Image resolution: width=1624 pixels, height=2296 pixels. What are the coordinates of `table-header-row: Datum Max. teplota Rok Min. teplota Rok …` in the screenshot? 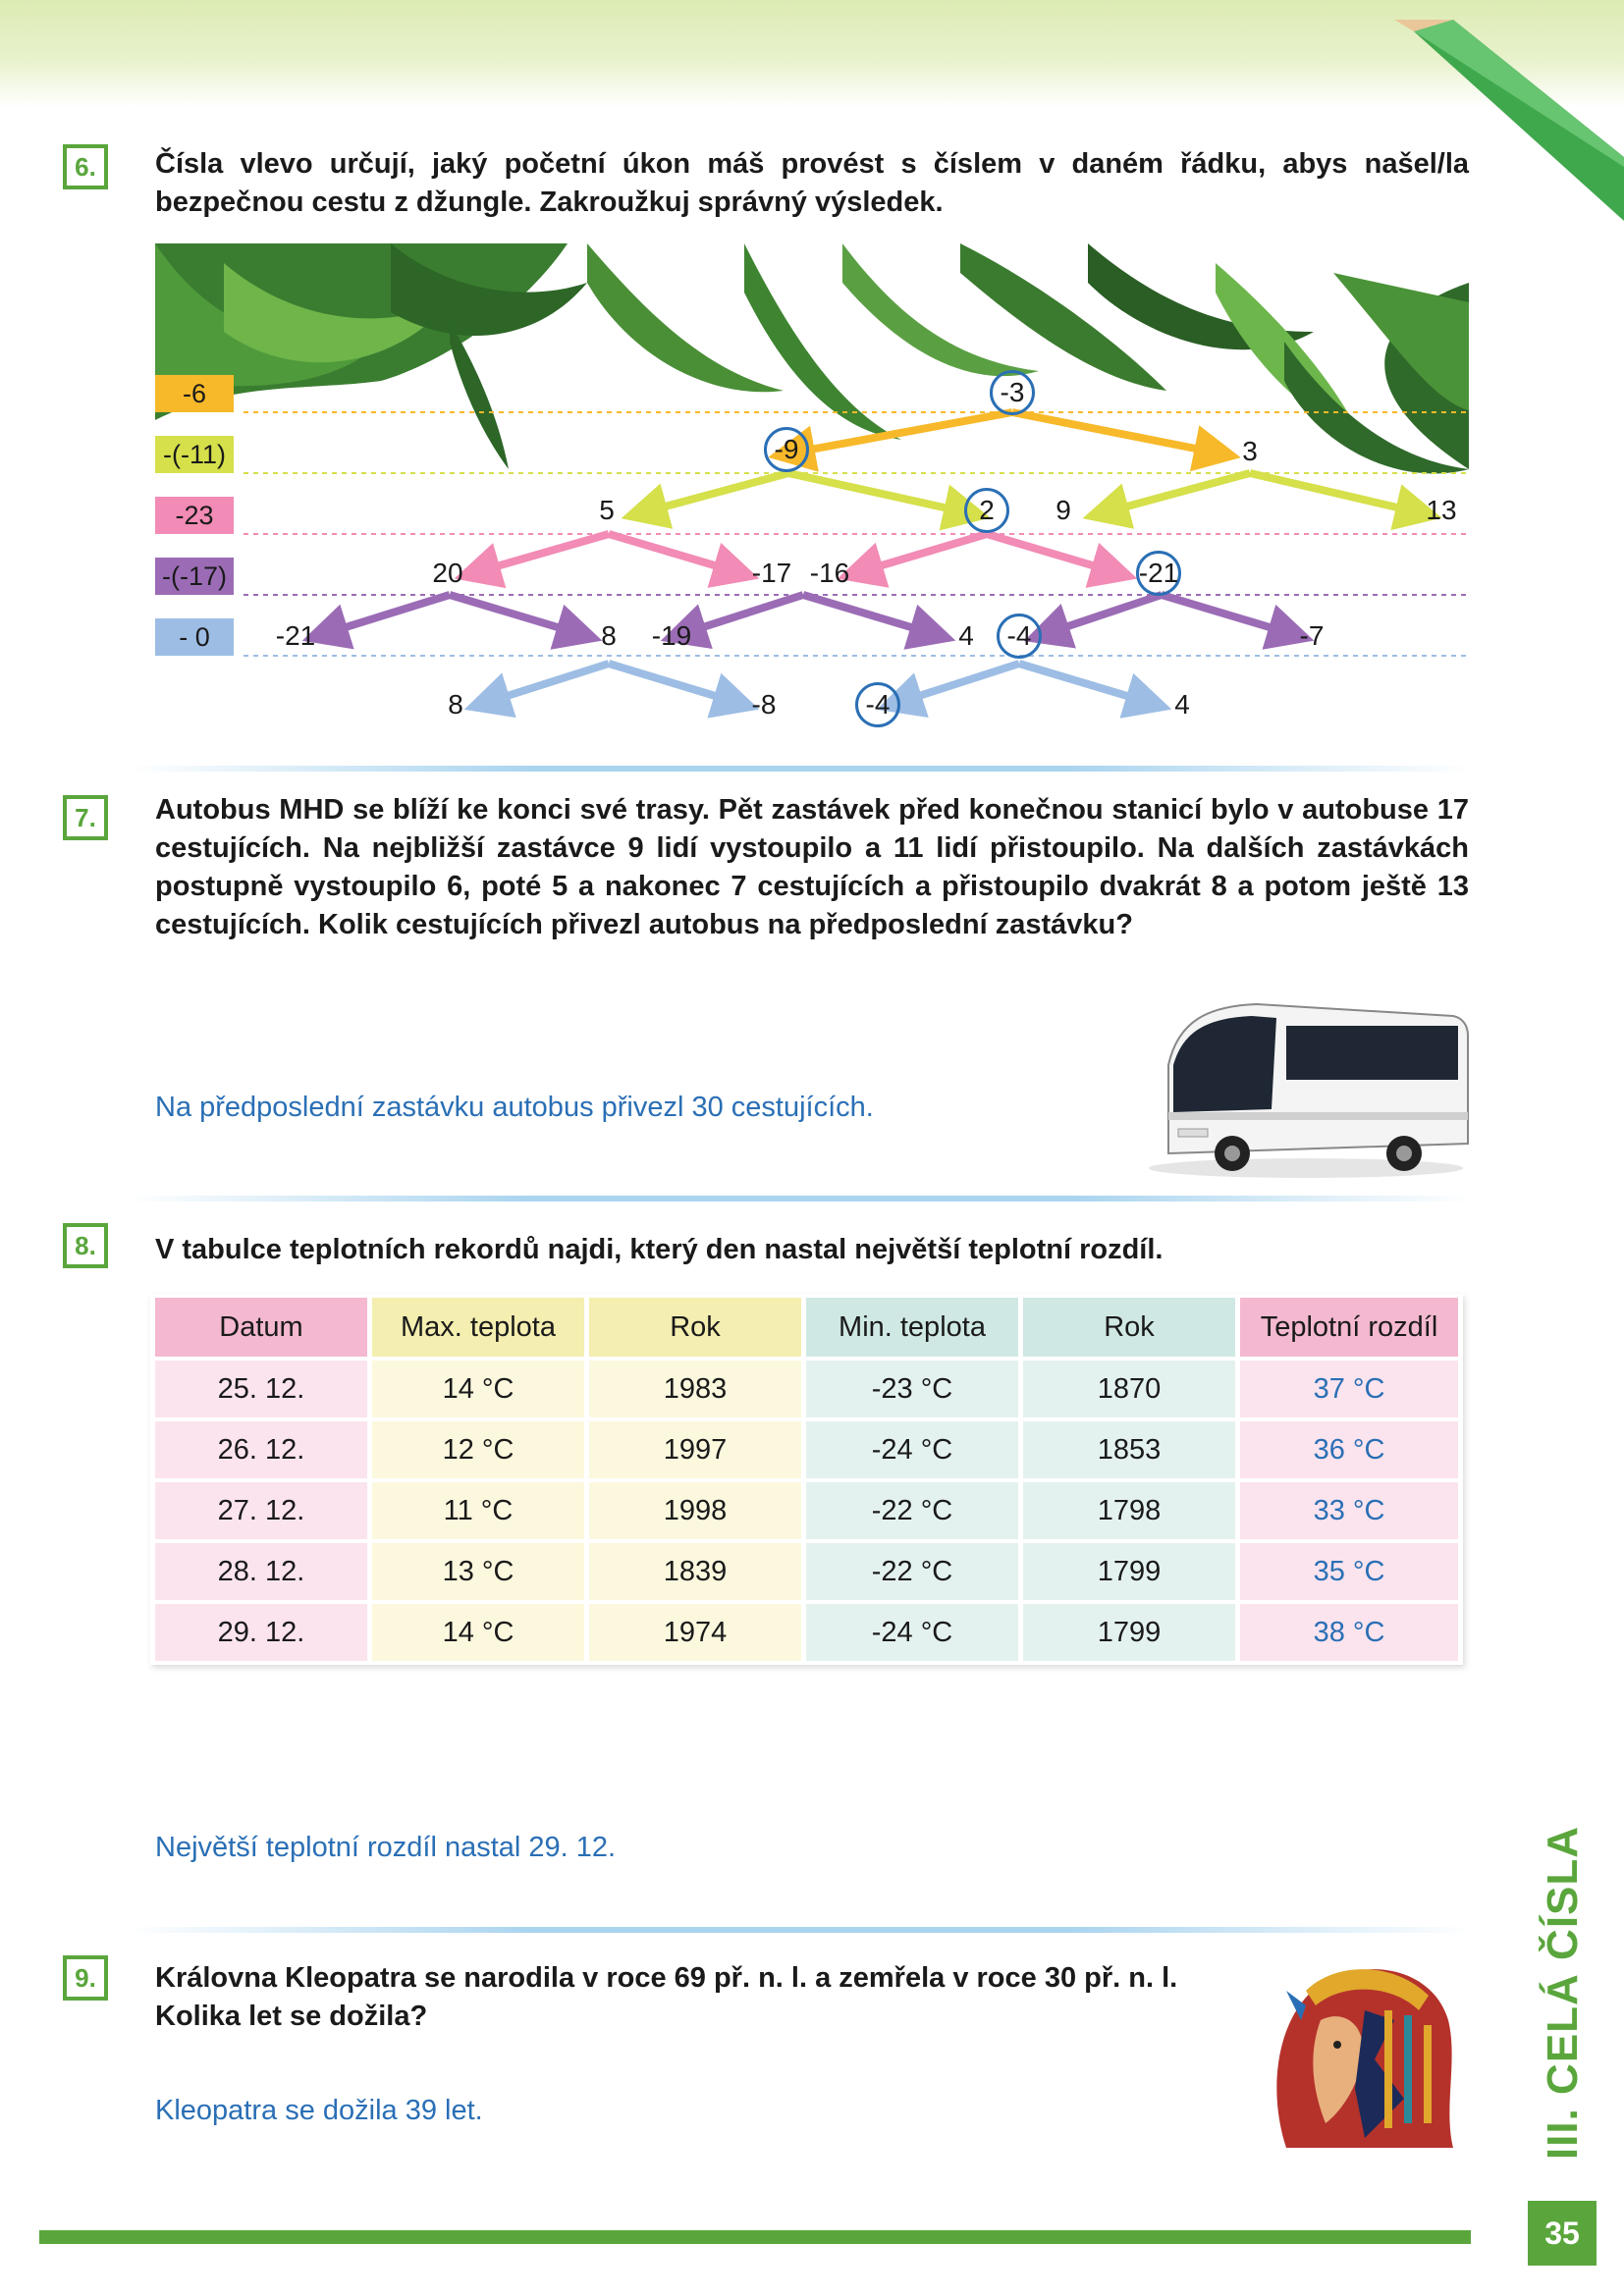 It's located at (806, 1328).